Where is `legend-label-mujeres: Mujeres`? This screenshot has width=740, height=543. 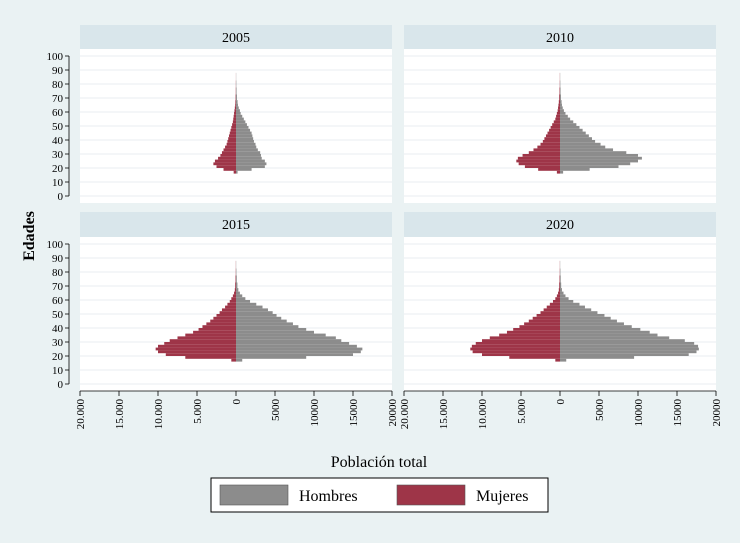 legend-label-mujeres: Mujeres is located at coordinates (502, 496).